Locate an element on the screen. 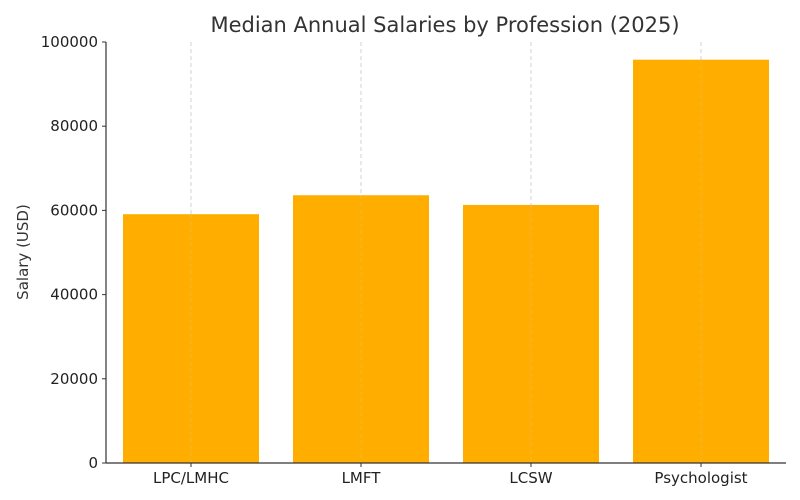 Image resolution: width=800 pixels, height=500 pixels. x-ticks: LPC/LMHC LMFT LCSW Psychologist is located at coordinates (450, 475).